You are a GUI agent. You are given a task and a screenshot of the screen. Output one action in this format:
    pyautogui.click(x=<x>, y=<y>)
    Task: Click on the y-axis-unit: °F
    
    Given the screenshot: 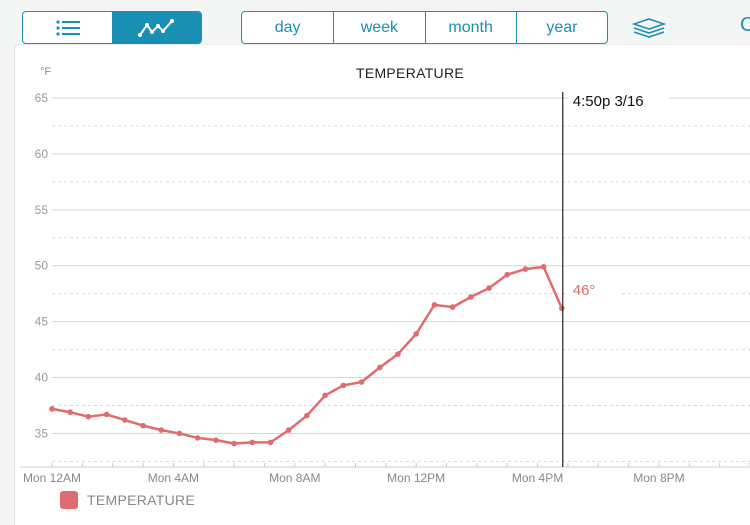 What is the action you would take?
    pyautogui.click(x=46, y=72)
    